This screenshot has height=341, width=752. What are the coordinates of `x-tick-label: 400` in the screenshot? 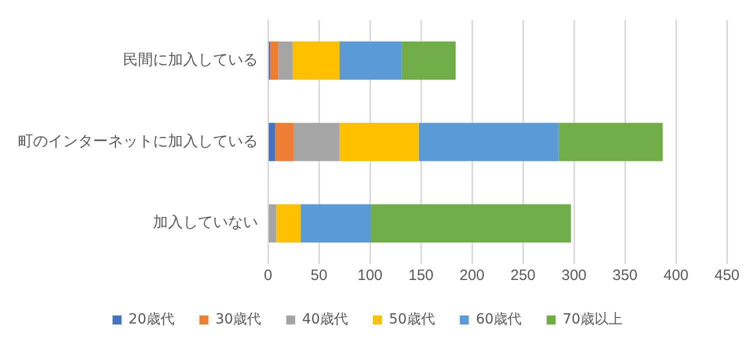 It's located at (676, 275).